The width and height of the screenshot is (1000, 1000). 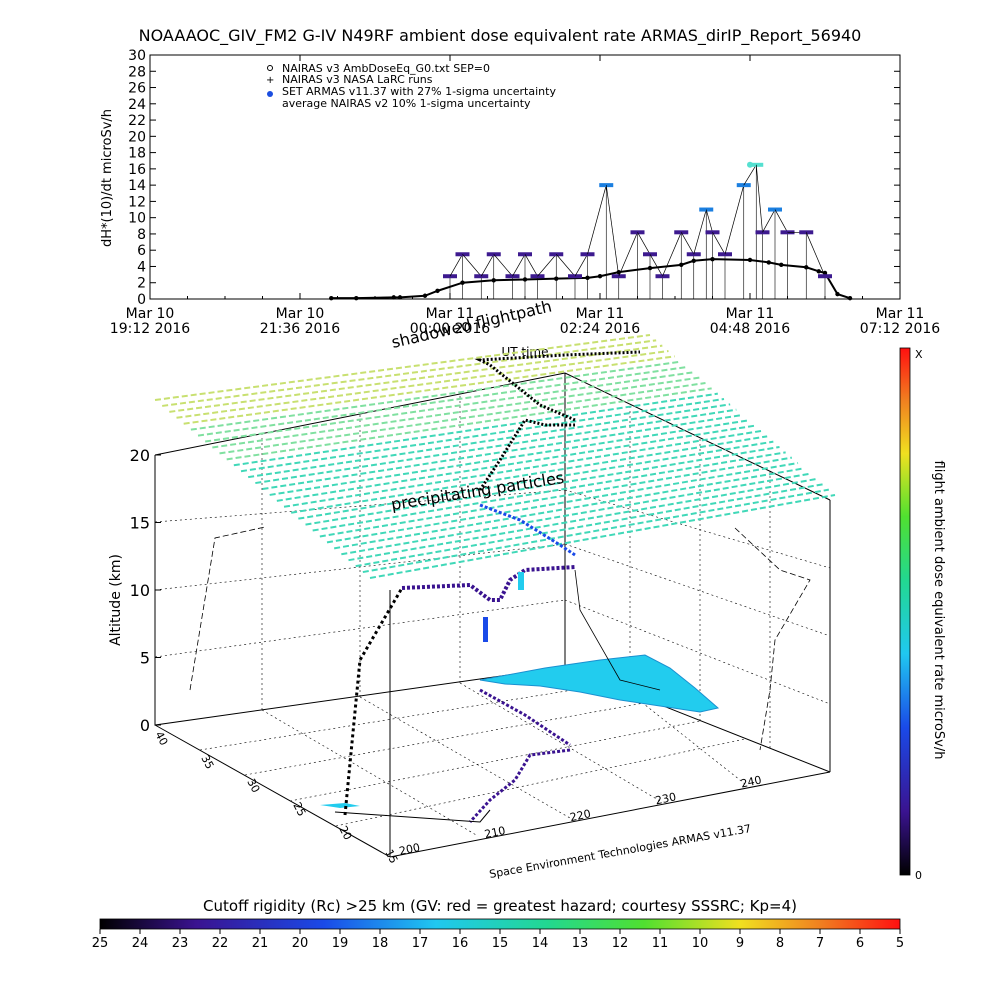 What do you see at coordinates (580, 815) in the screenshot?
I see `lon-tick-label: 220` at bounding box center [580, 815].